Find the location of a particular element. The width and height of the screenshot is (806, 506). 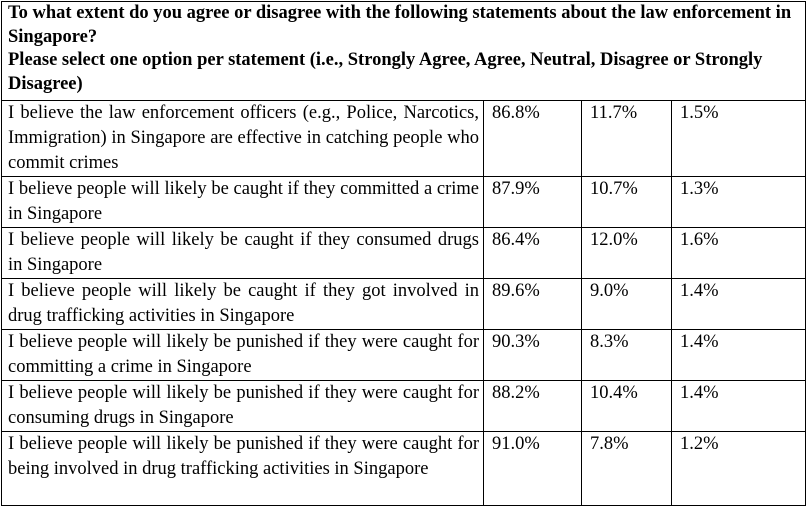

value-cell: 8.3% is located at coordinates (626, 355).